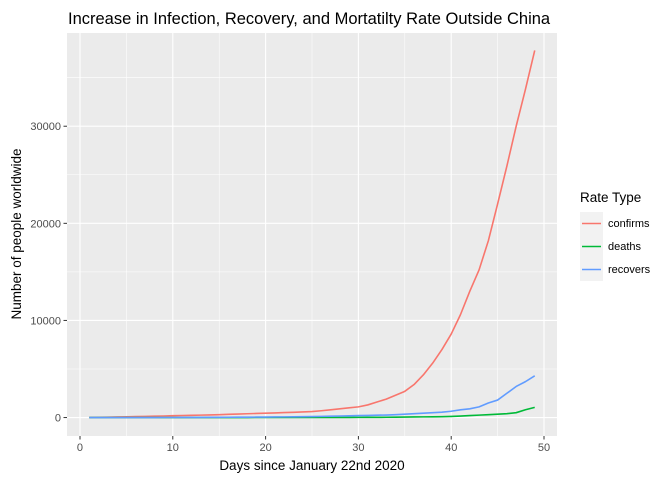 The height and width of the screenshot is (480, 672). I want to click on y-tick-label: 30000, so click(45, 127).